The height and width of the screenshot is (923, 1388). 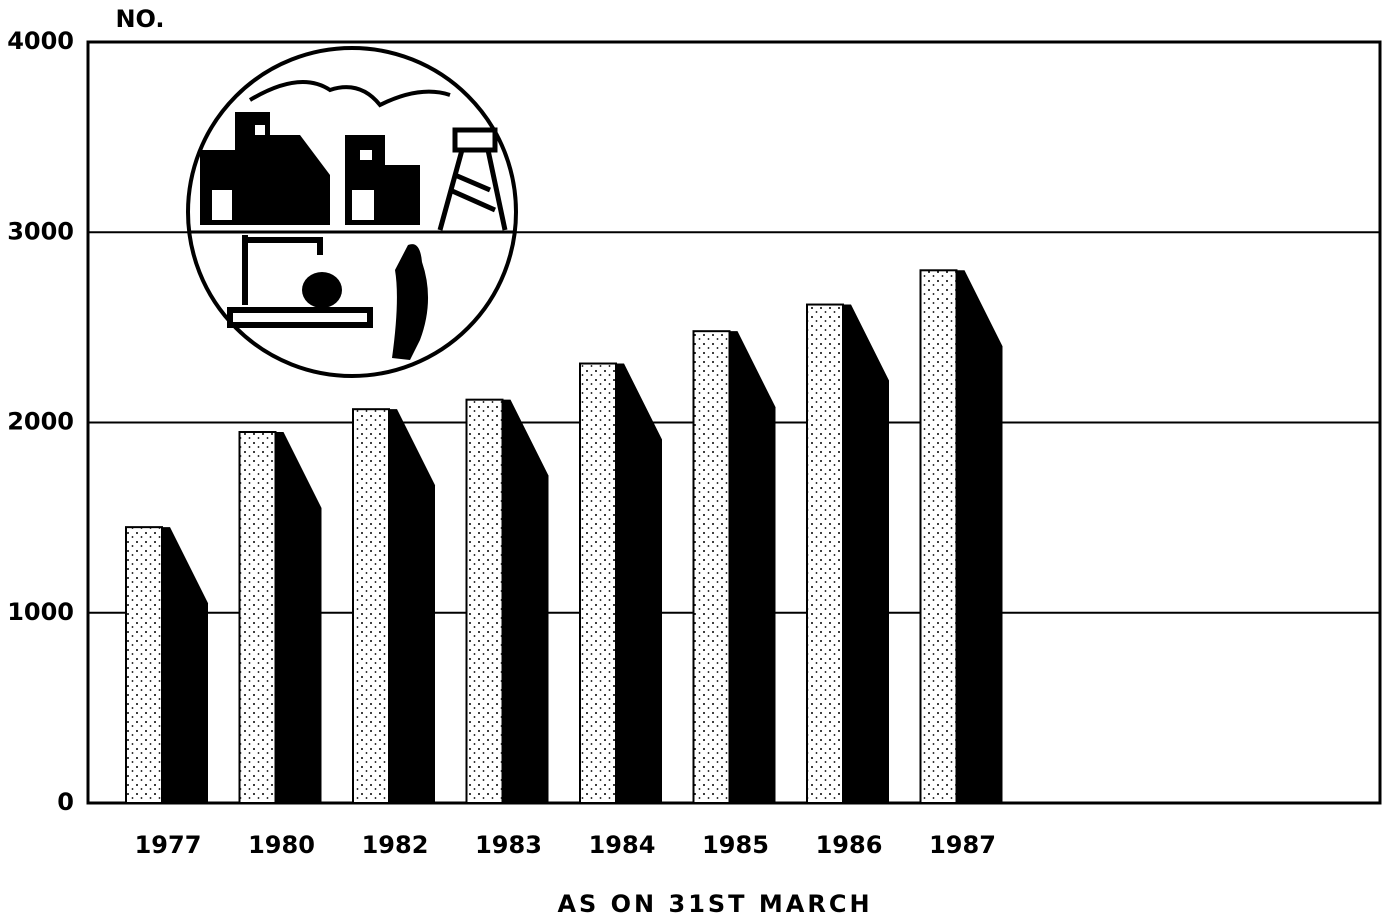 What do you see at coordinates (849, 845) in the screenshot?
I see `x-tick-label: 1986` at bounding box center [849, 845].